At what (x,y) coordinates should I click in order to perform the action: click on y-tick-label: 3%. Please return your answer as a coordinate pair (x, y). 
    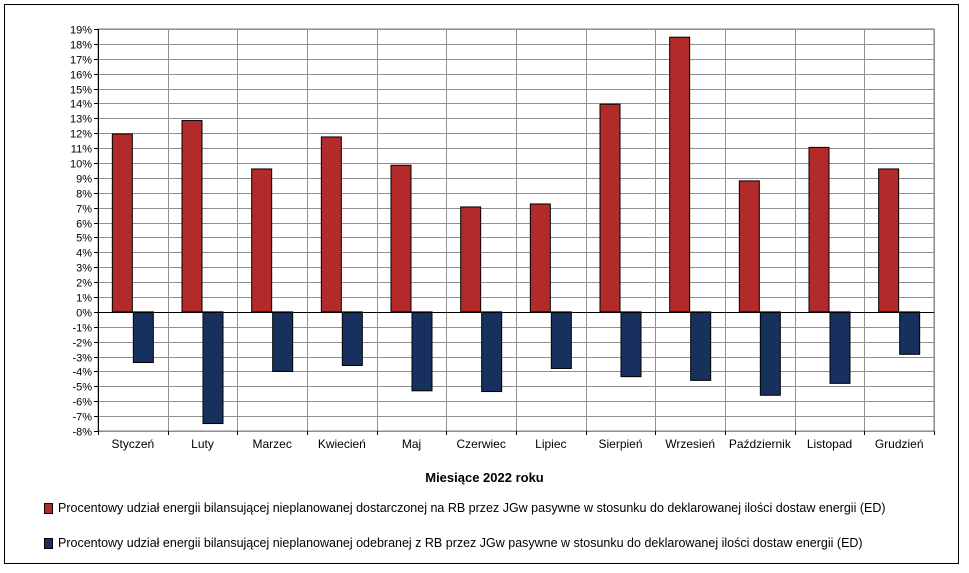
    Looking at the image, I should click on (84, 269).